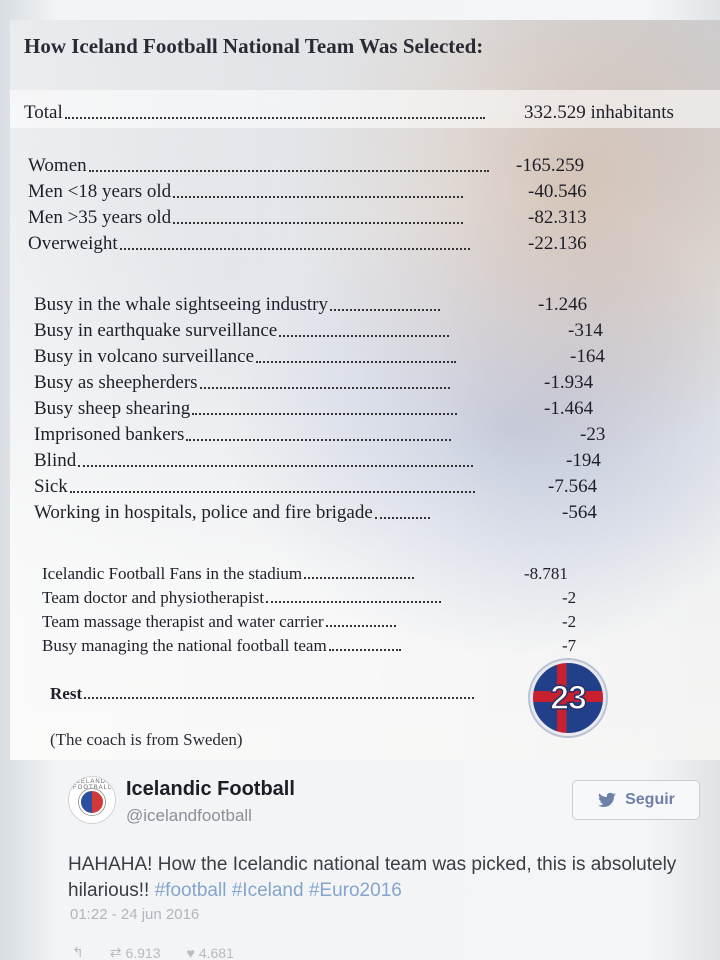 The image size is (720, 960). Describe the element at coordinates (144, 356) in the screenshot. I see `row-label: Busy in volcano surveillance` at that location.